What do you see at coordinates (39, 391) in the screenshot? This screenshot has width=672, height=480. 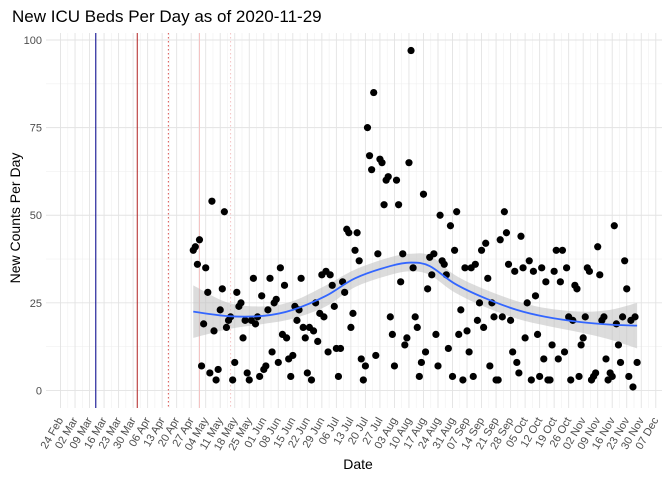 I see `y-tick-label: 0` at bounding box center [39, 391].